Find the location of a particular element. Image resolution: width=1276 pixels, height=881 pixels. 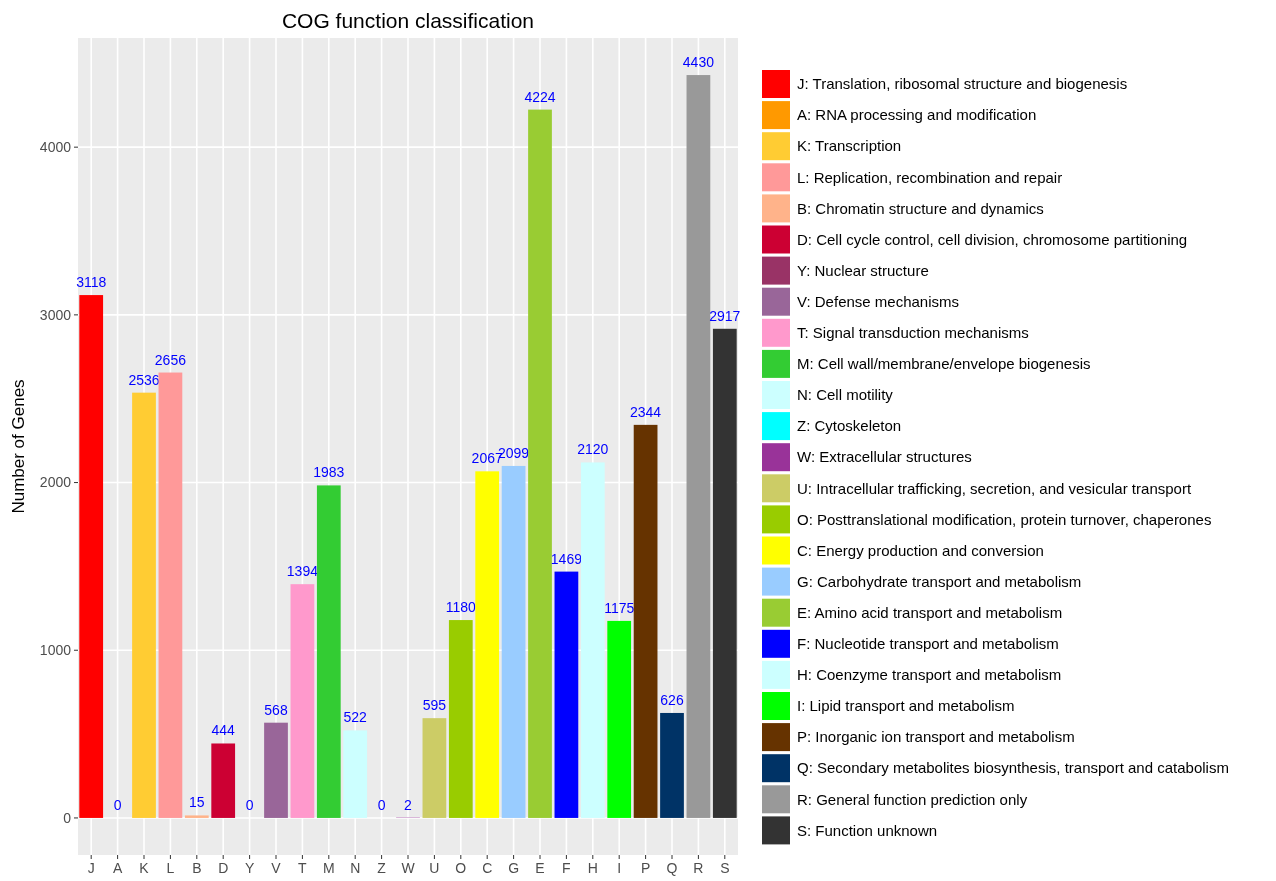

legend-label: D: Cell cycle control, cell division, chromosome partitioning is located at coordinates (992, 239).